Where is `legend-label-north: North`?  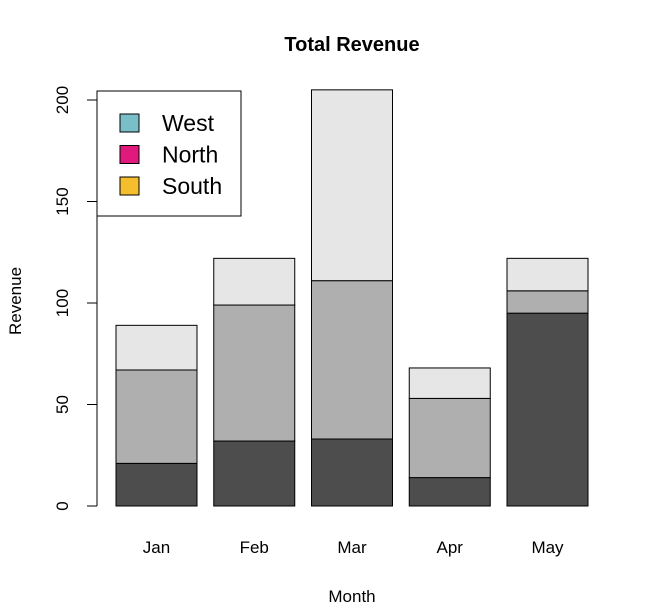
legend-label-north: North is located at coordinates (190, 155).